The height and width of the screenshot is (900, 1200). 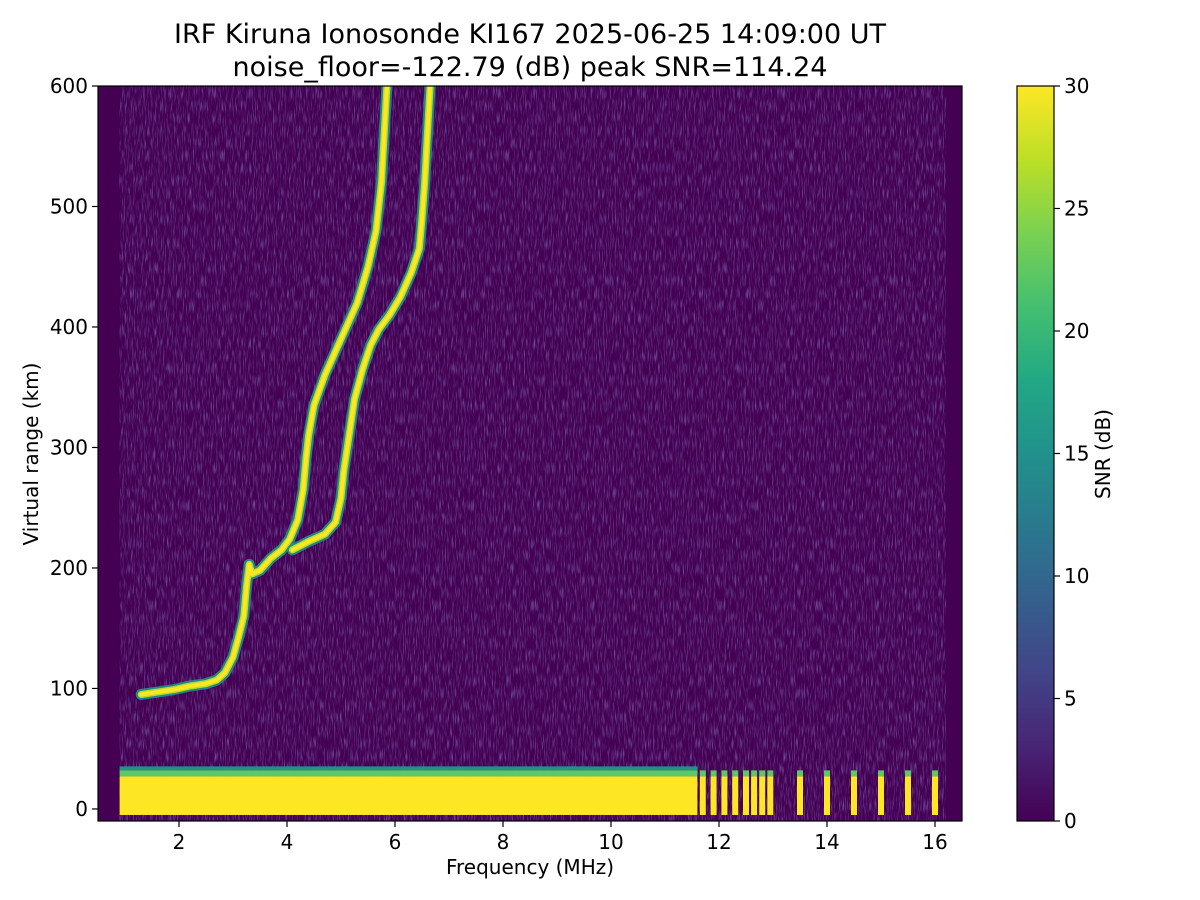 I want to click on y-tick-label: 400, so click(x=69, y=327).